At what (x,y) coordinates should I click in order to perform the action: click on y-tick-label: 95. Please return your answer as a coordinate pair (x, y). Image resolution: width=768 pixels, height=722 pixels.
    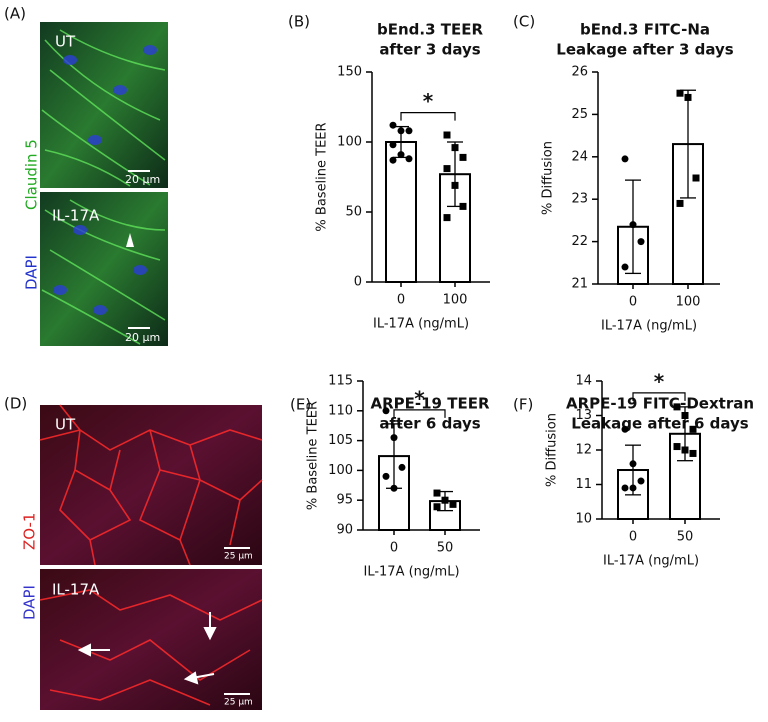
    Looking at the image, I should click on (344, 500).